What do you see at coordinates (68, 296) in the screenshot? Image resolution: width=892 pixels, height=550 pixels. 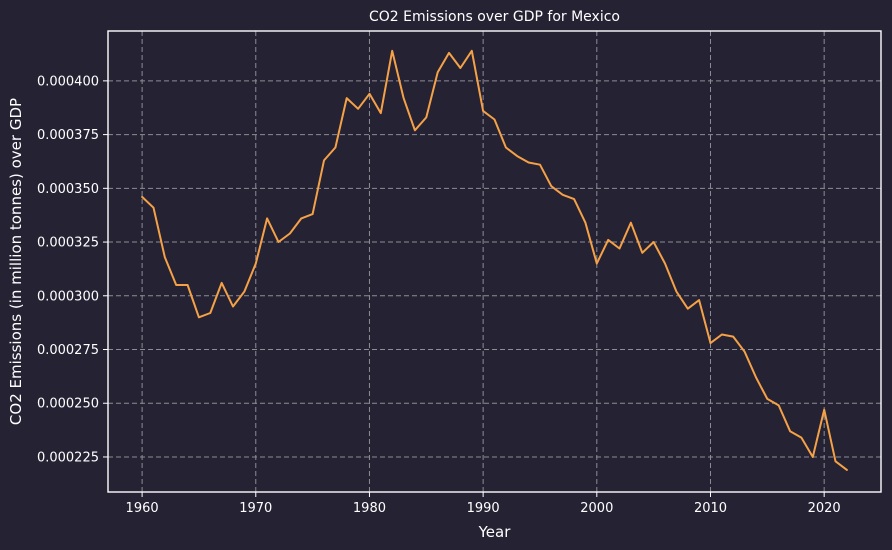 I see `y-tick-label: 0.000300` at bounding box center [68, 296].